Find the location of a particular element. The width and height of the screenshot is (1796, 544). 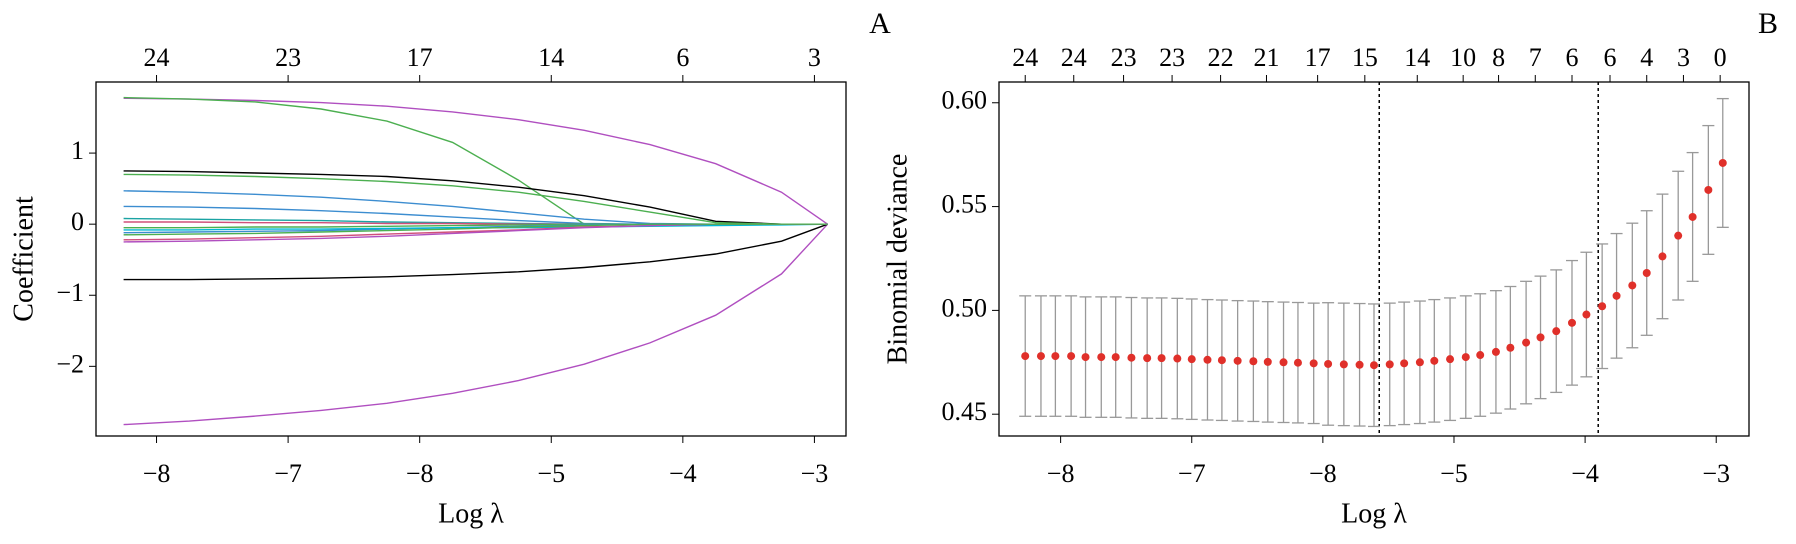

y-tick-label: 0.50 is located at coordinates (965, 307).